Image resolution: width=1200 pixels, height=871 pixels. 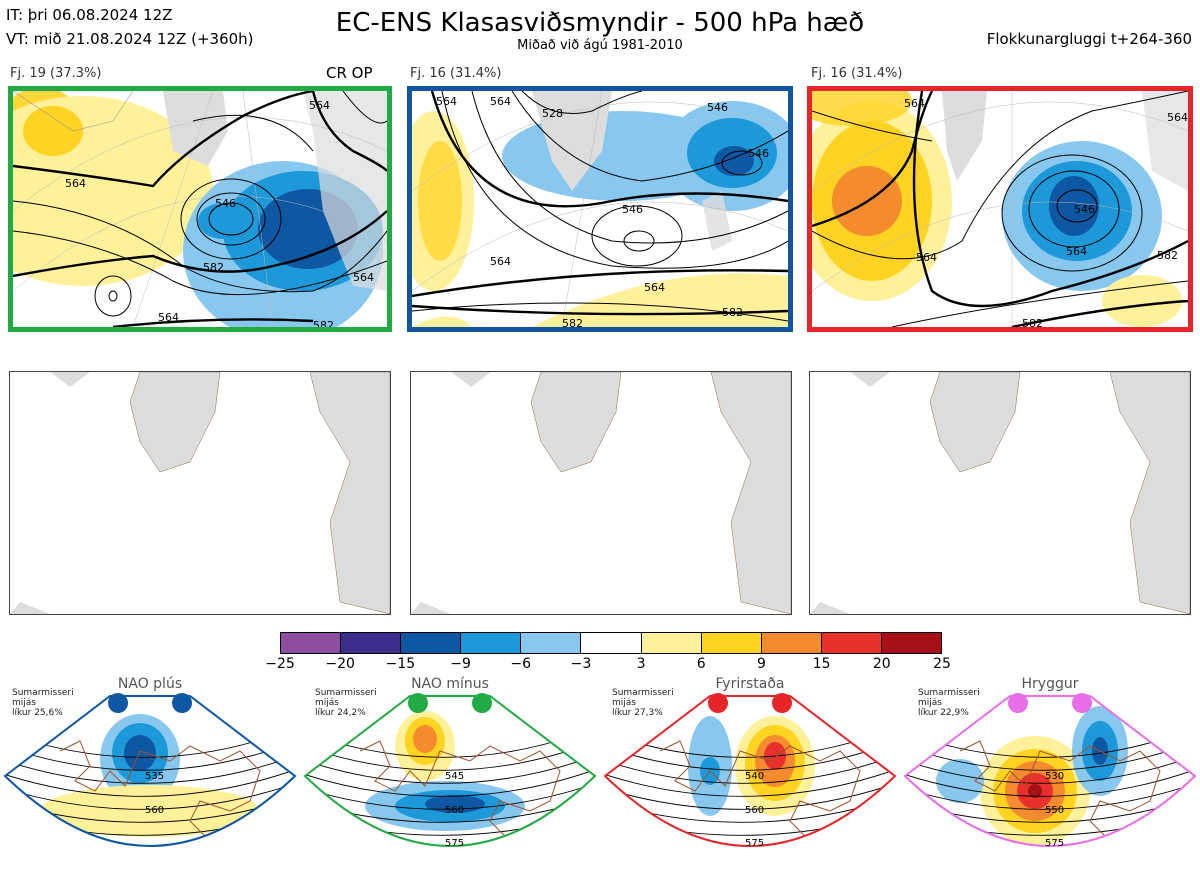 I want to click on regime-meta: Sumarmisseri mijás líkur 22,9%, so click(x=949, y=703).